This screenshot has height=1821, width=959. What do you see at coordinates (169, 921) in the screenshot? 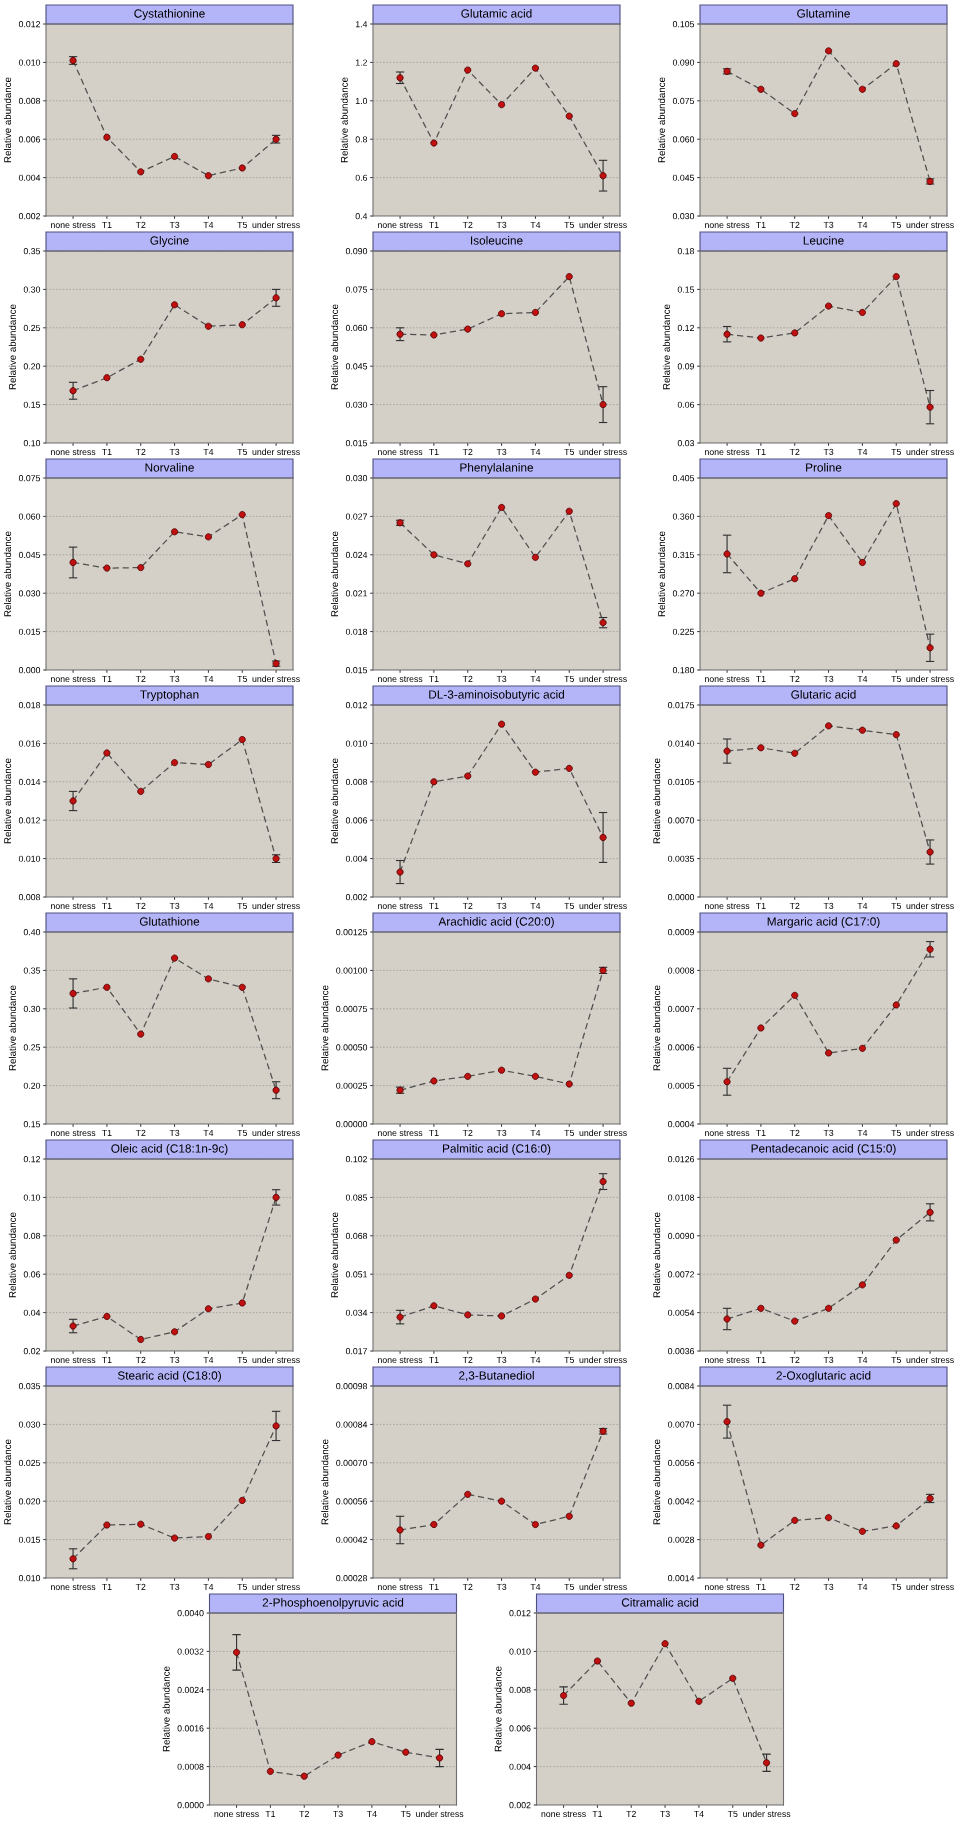
I see `chart-title: Glutathione` at bounding box center [169, 921].